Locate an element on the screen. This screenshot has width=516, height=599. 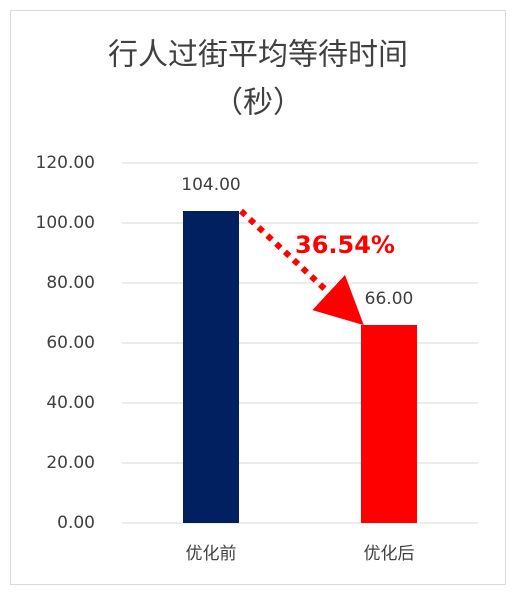
y-tick-label: 20.00 is located at coordinates (70, 463).